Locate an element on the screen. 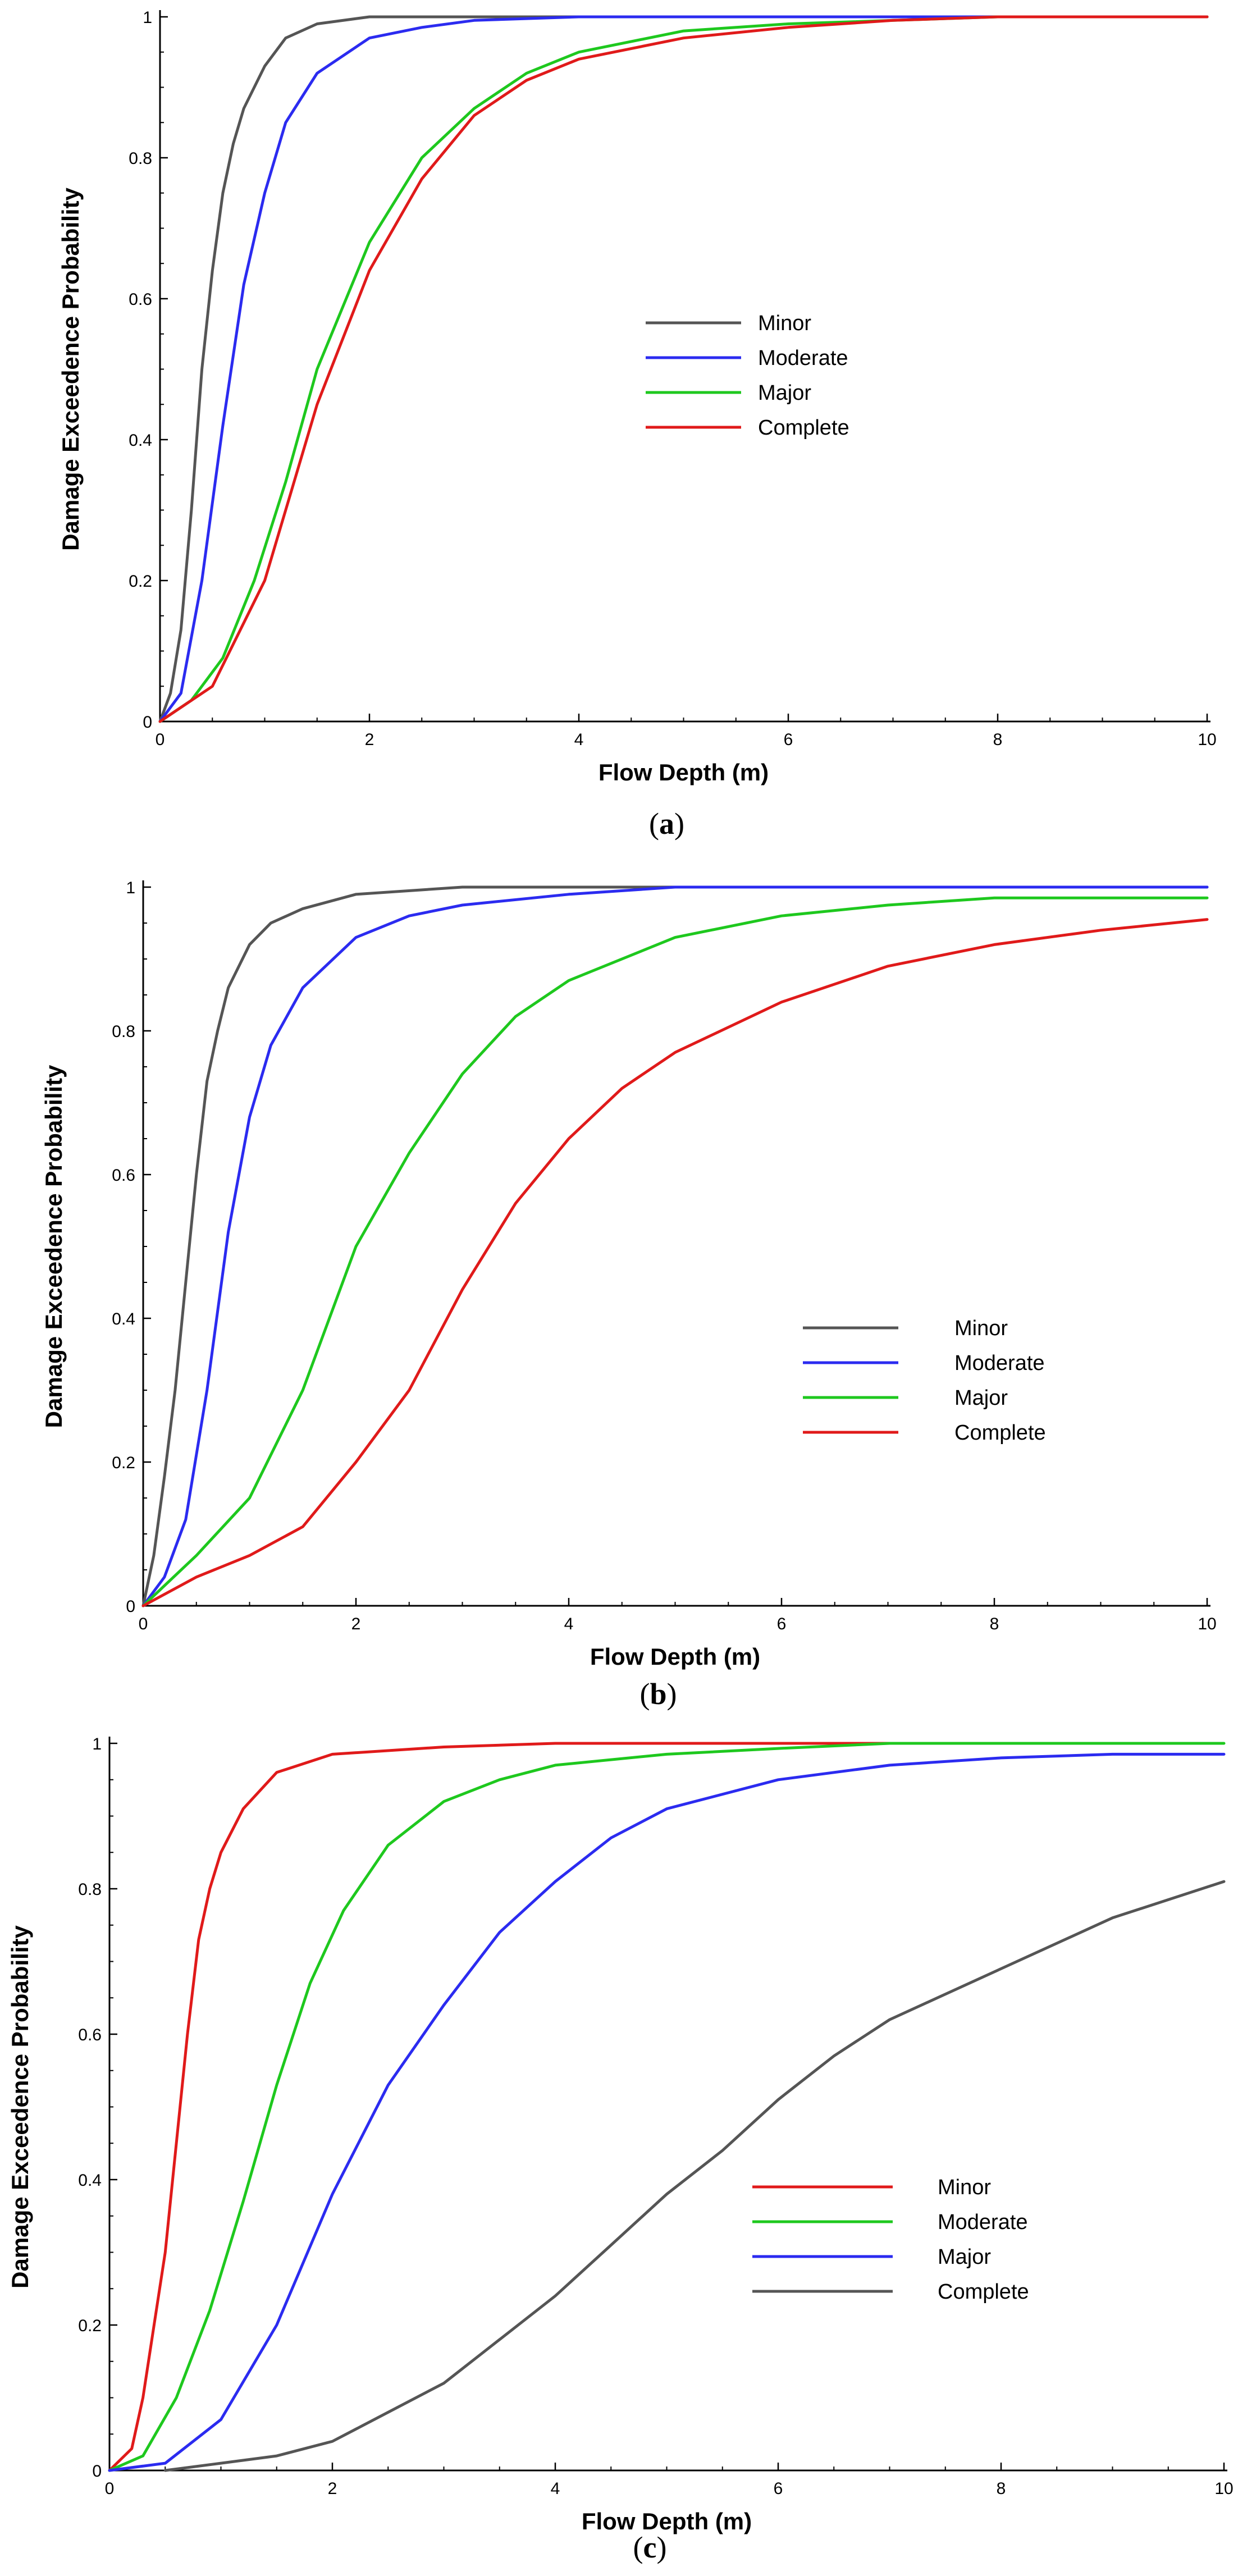 This screenshot has width=1238, height=2576. panel-caption: (a) is located at coordinates (666, 824).